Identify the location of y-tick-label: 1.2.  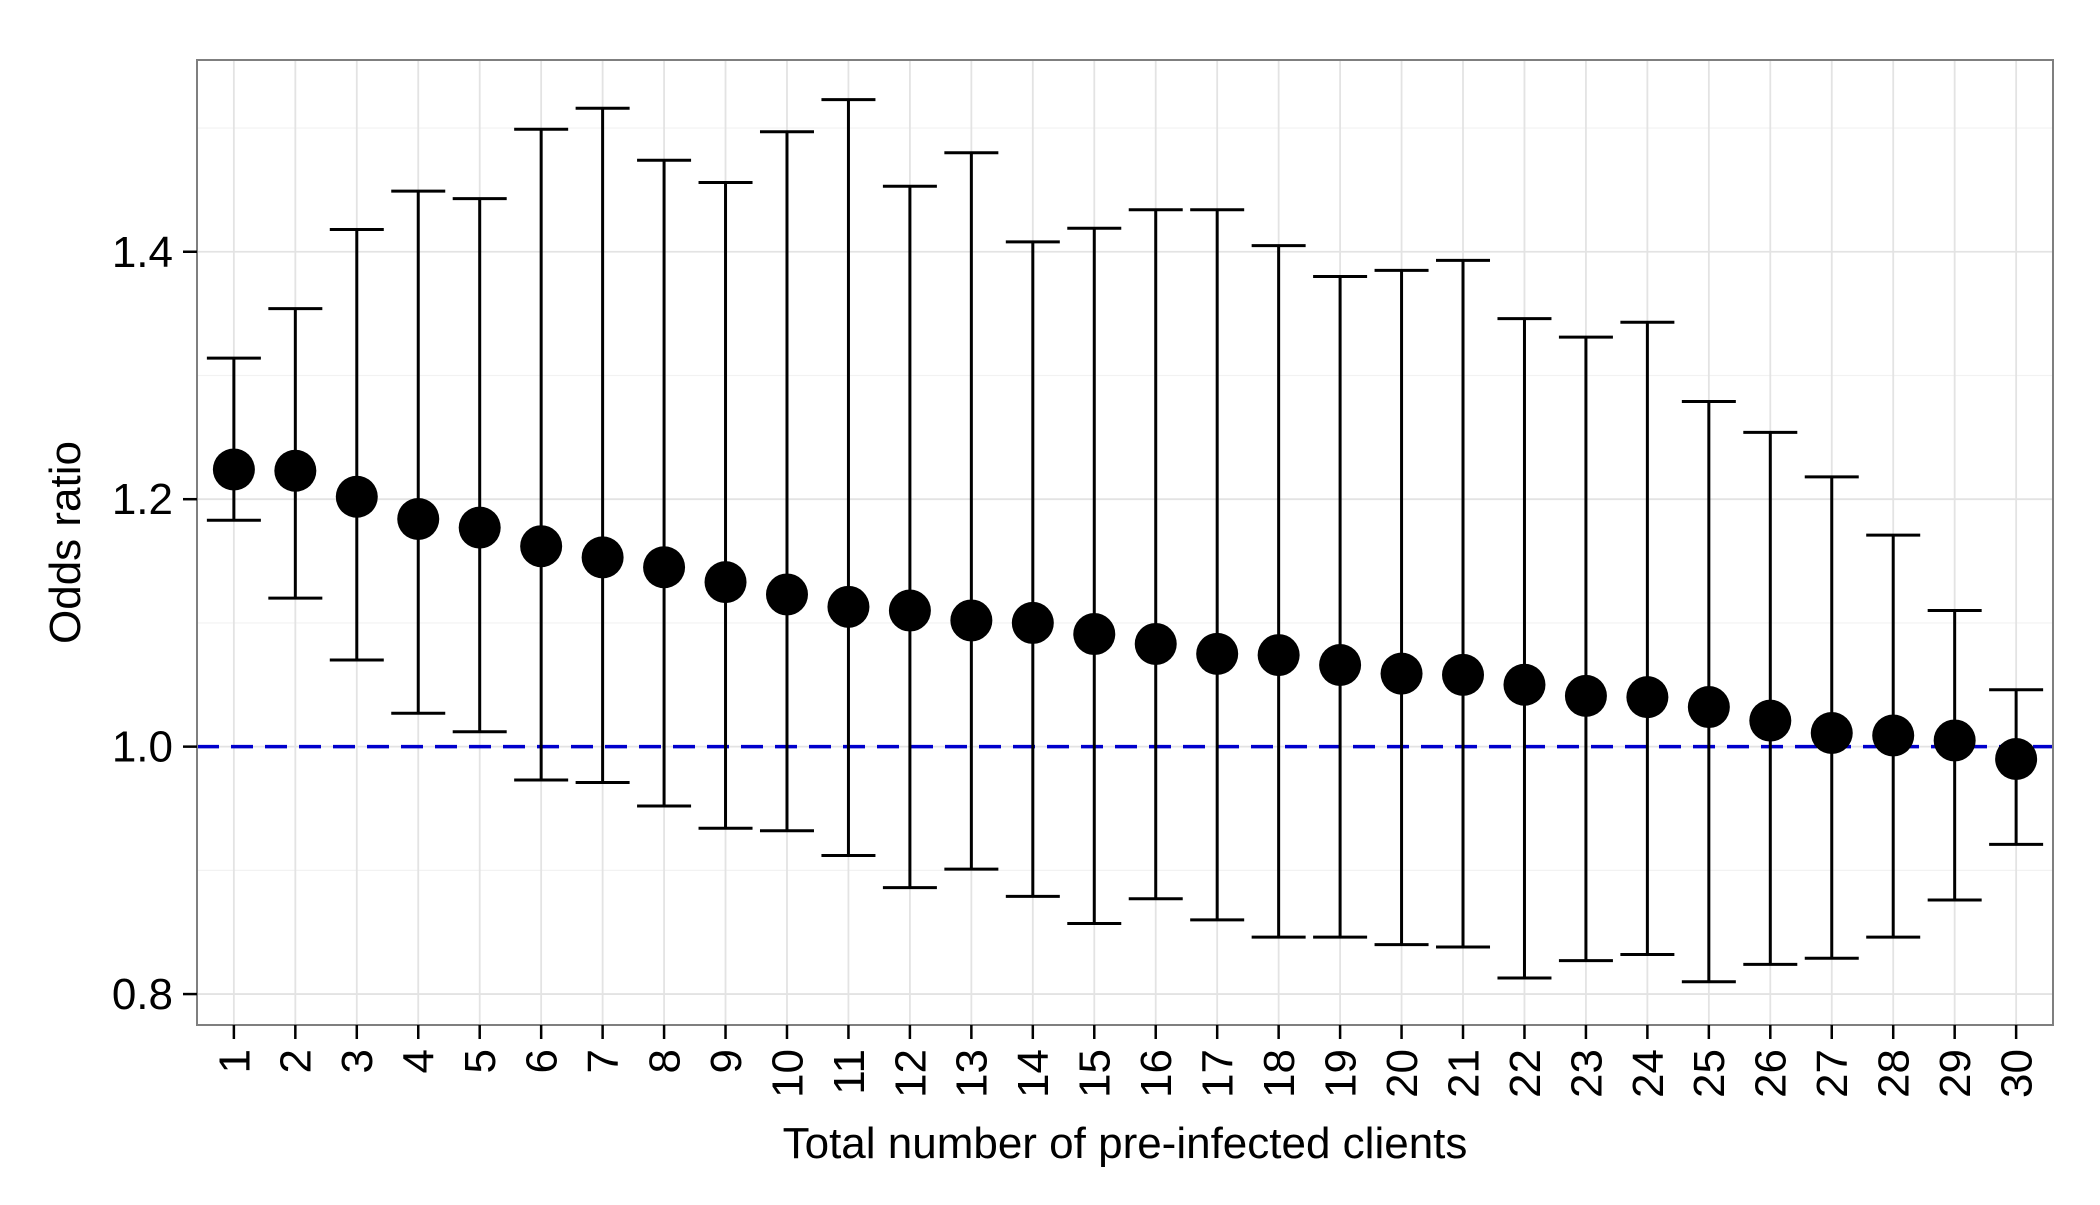
(142, 499).